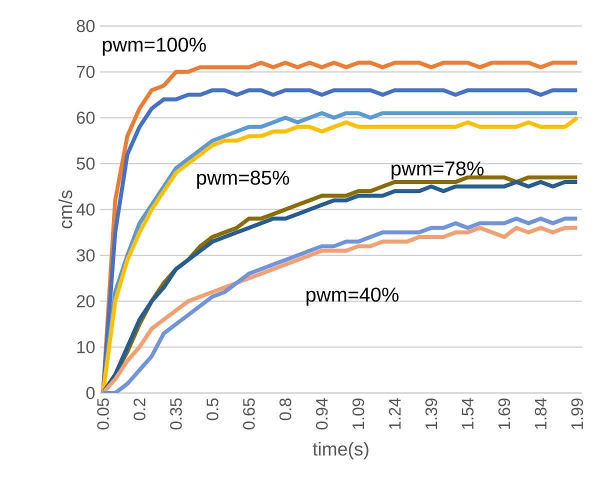  What do you see at coordinates (85, 26) in the screenshot?
I see `y-tick-label: 80` at bounding box center [85, 26].